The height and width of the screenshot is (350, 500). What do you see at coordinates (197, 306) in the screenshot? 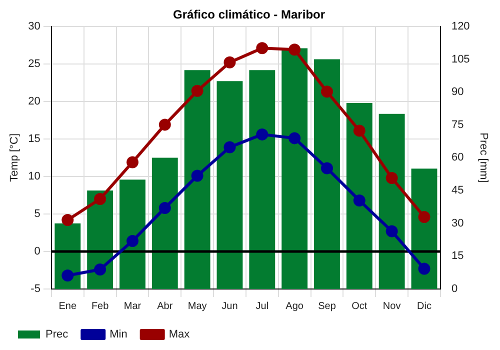
I see `x-tick-label: May` at bounding box center [197, 306].